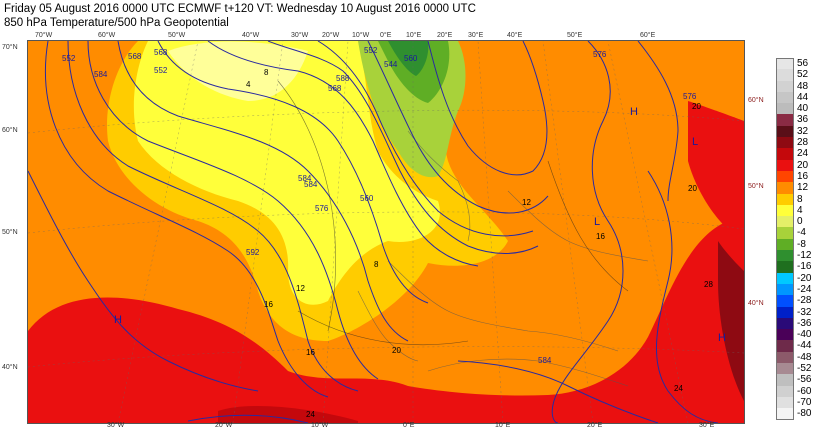  What do you see at coordinates (797, 143) in the screenshot?
I see `legend-row: 28` at bounding box center [797, 143].